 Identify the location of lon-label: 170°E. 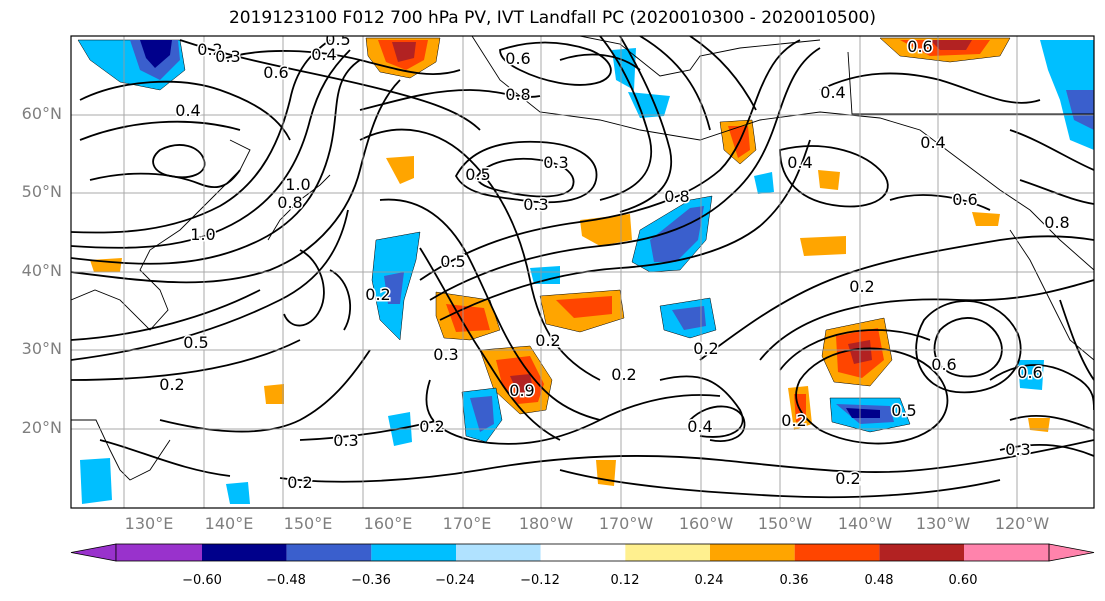
(467, 523).